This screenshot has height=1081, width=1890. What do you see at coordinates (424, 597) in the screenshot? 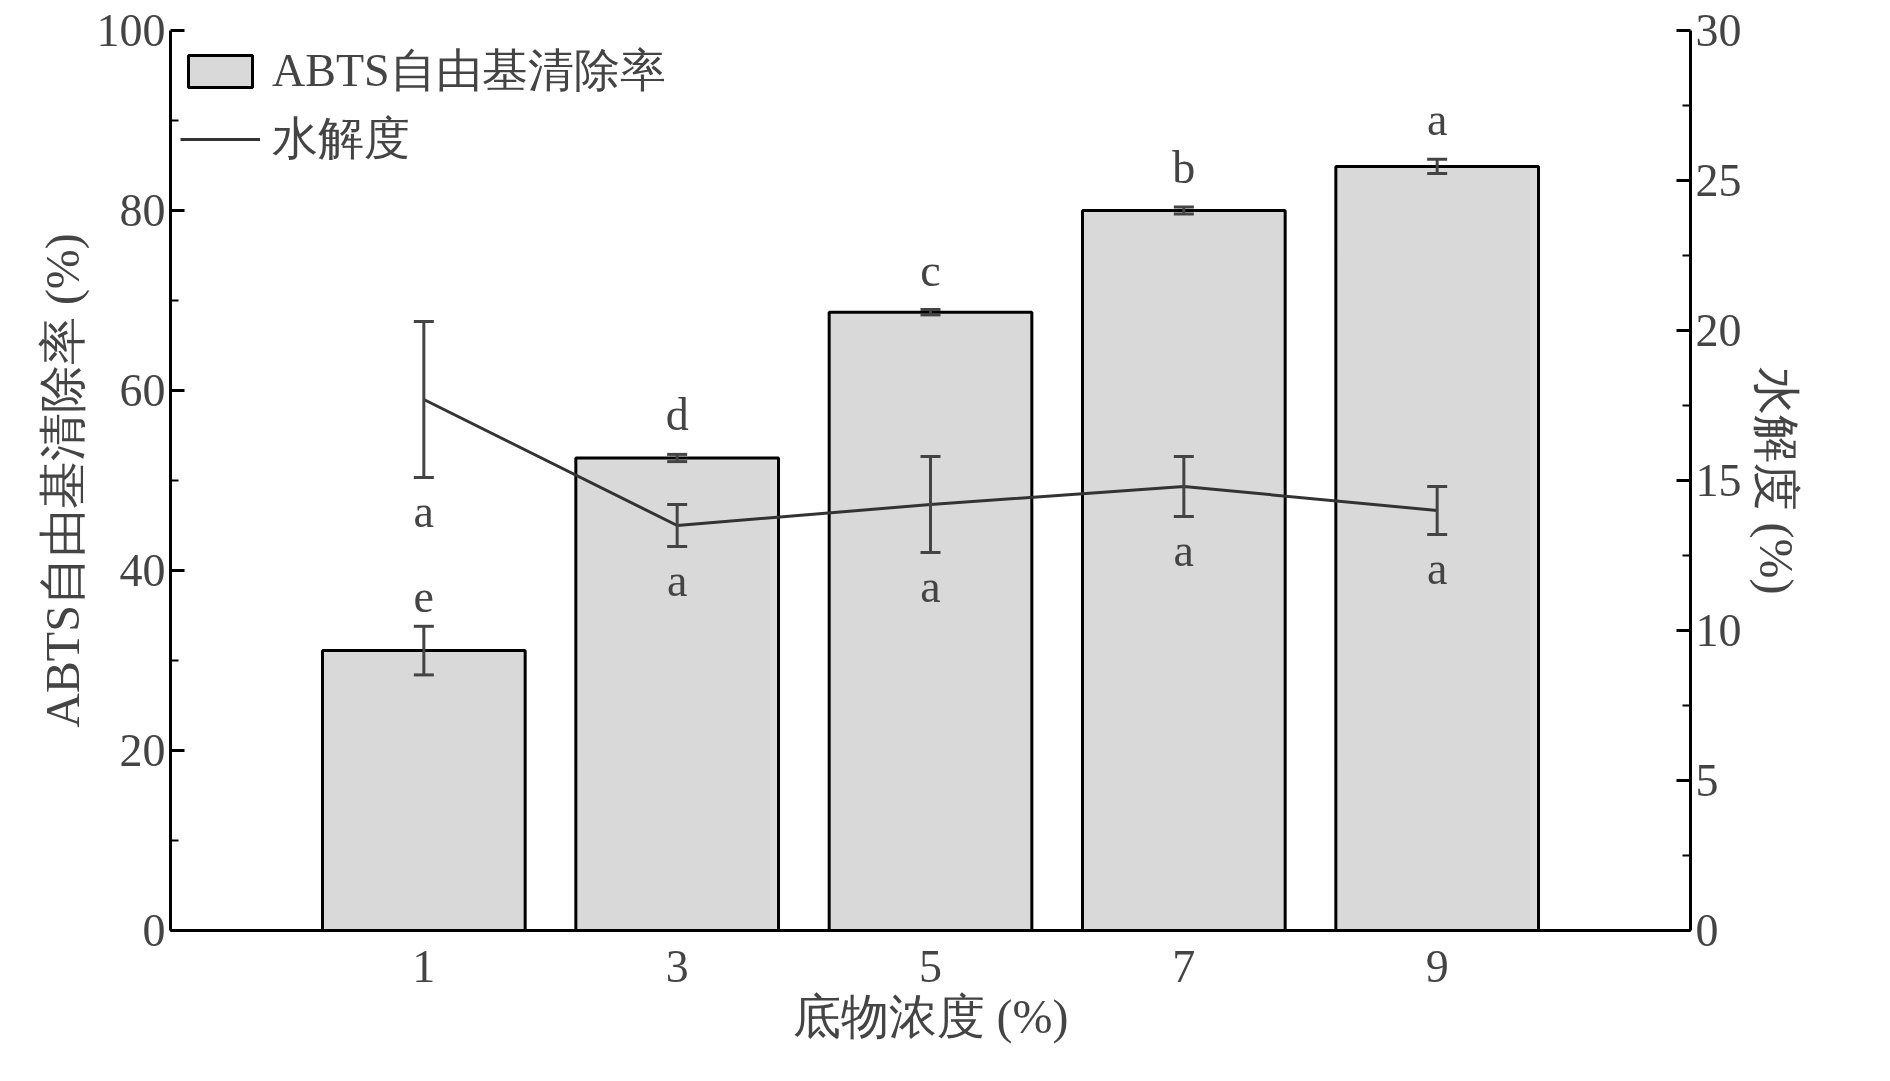
I see `annotation: e` at bounding box center [424, 597].